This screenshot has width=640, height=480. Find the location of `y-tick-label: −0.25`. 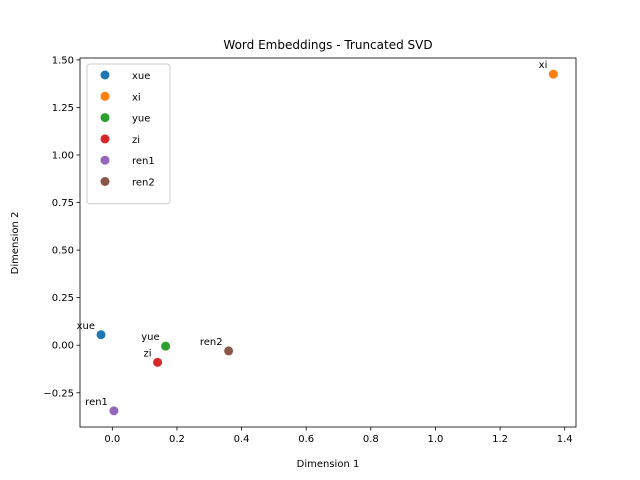

y-tick-label: −0.25 is located at coordinates (58, 393).